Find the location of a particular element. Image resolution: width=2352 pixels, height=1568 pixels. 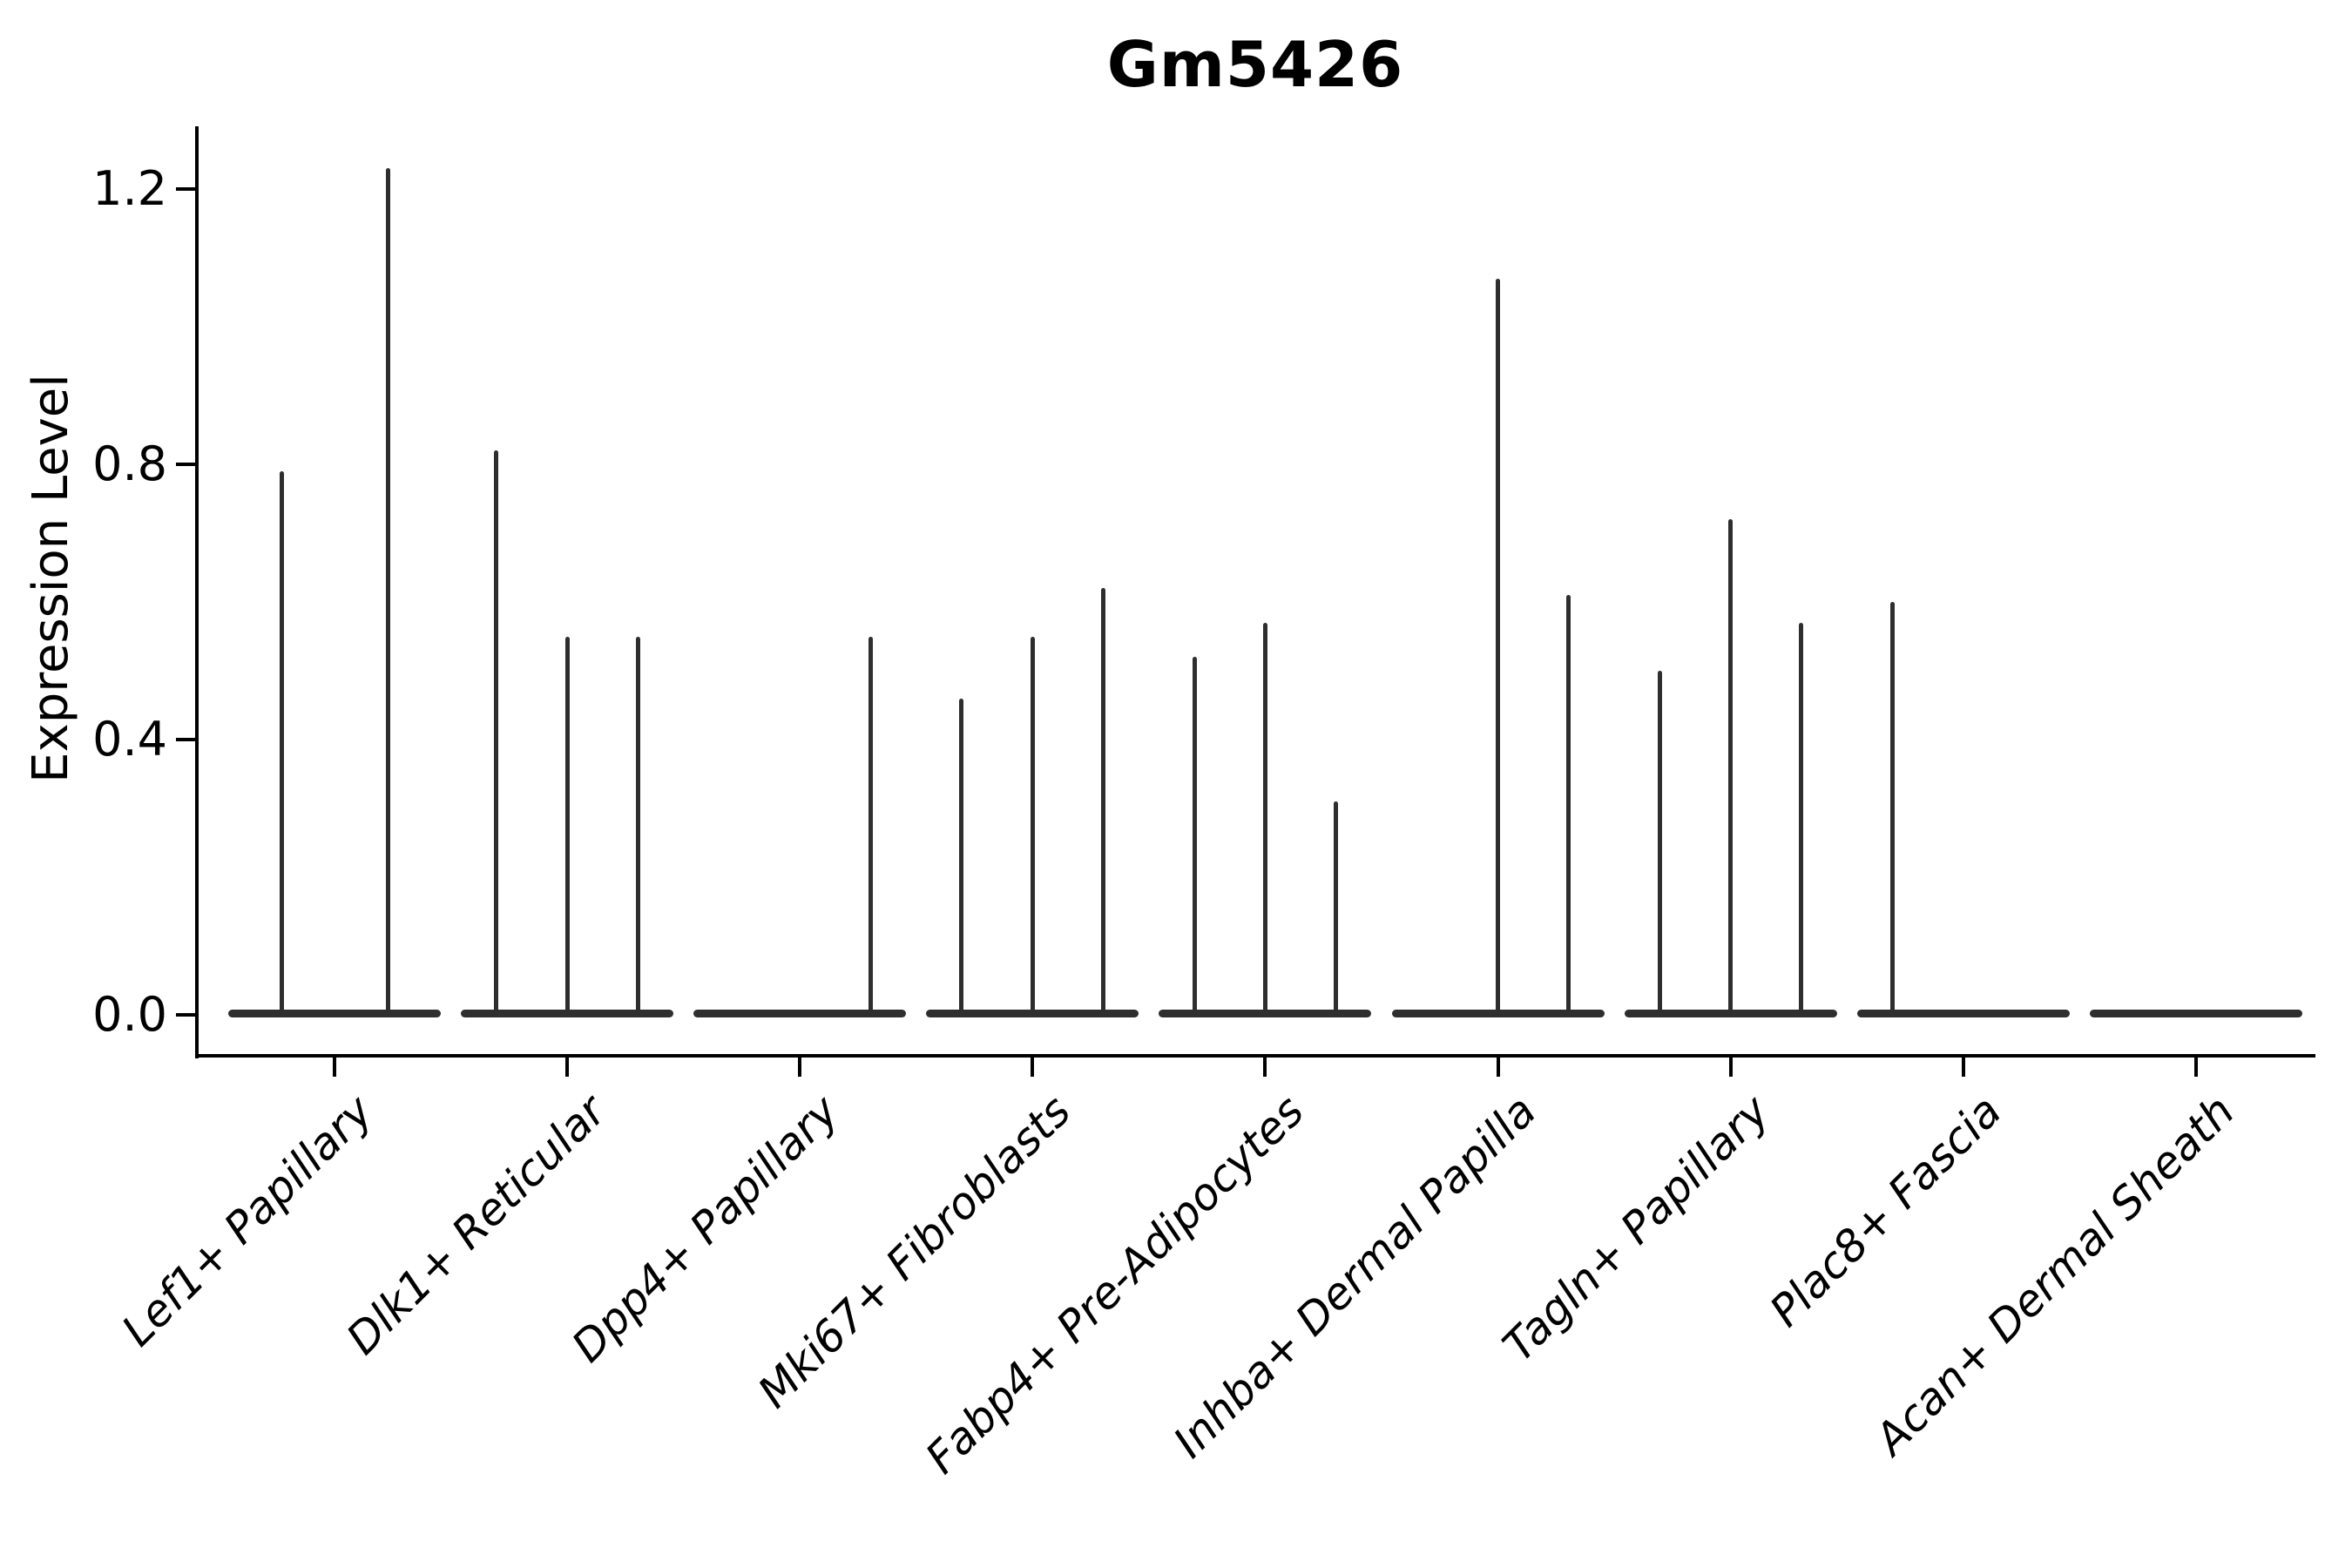

page-title: Gm5426 is located at coordinates (1255, 64).